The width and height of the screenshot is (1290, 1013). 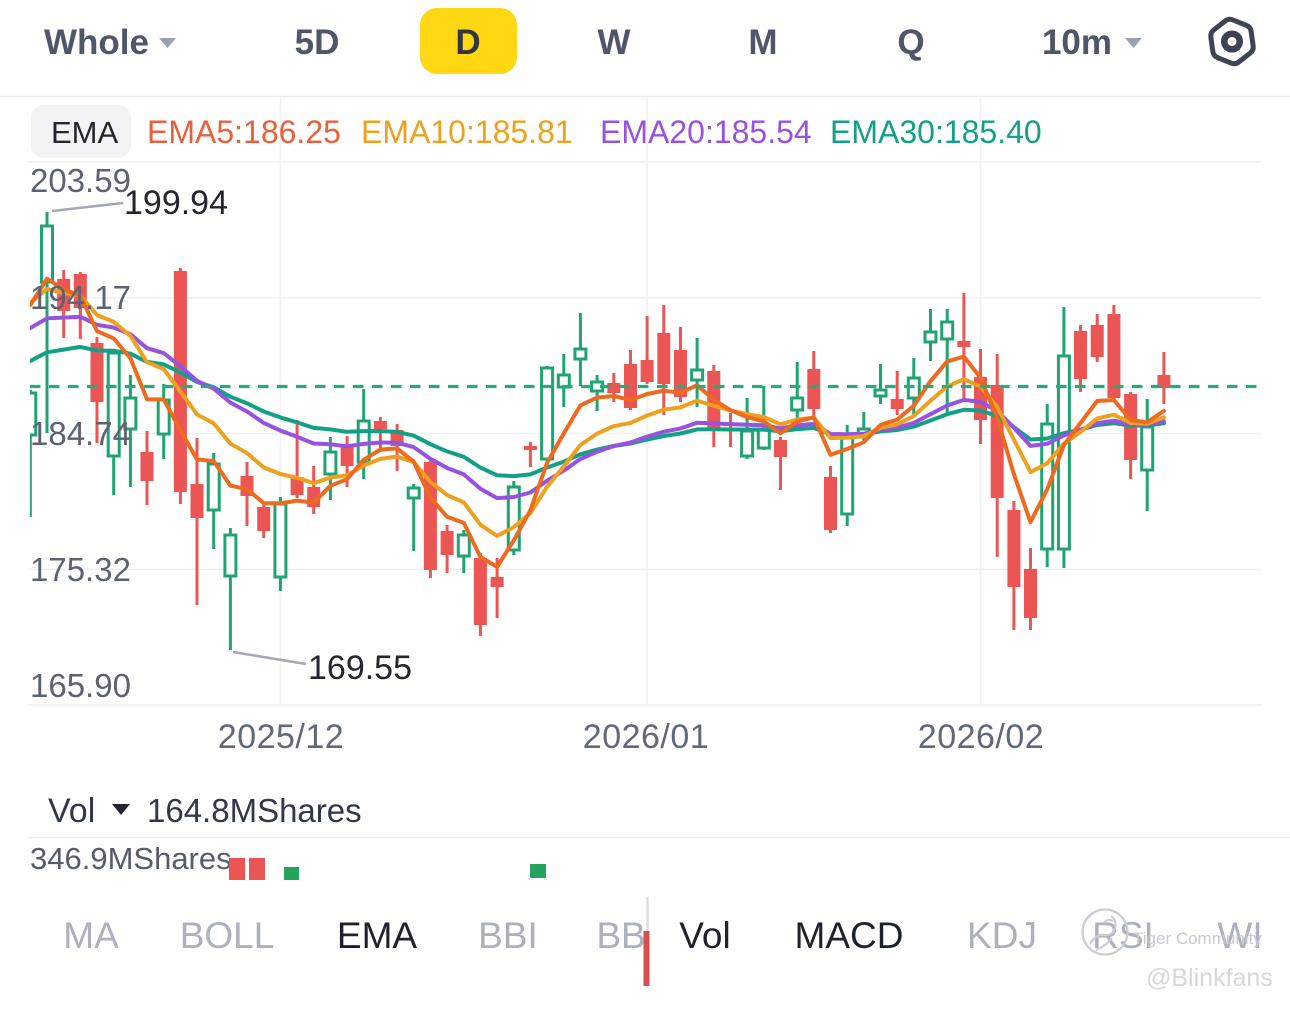 What do you see at coordinates (1239, 935) in the screenshot?
I see `svg-text: WI` at bounding box center [1239, 935].